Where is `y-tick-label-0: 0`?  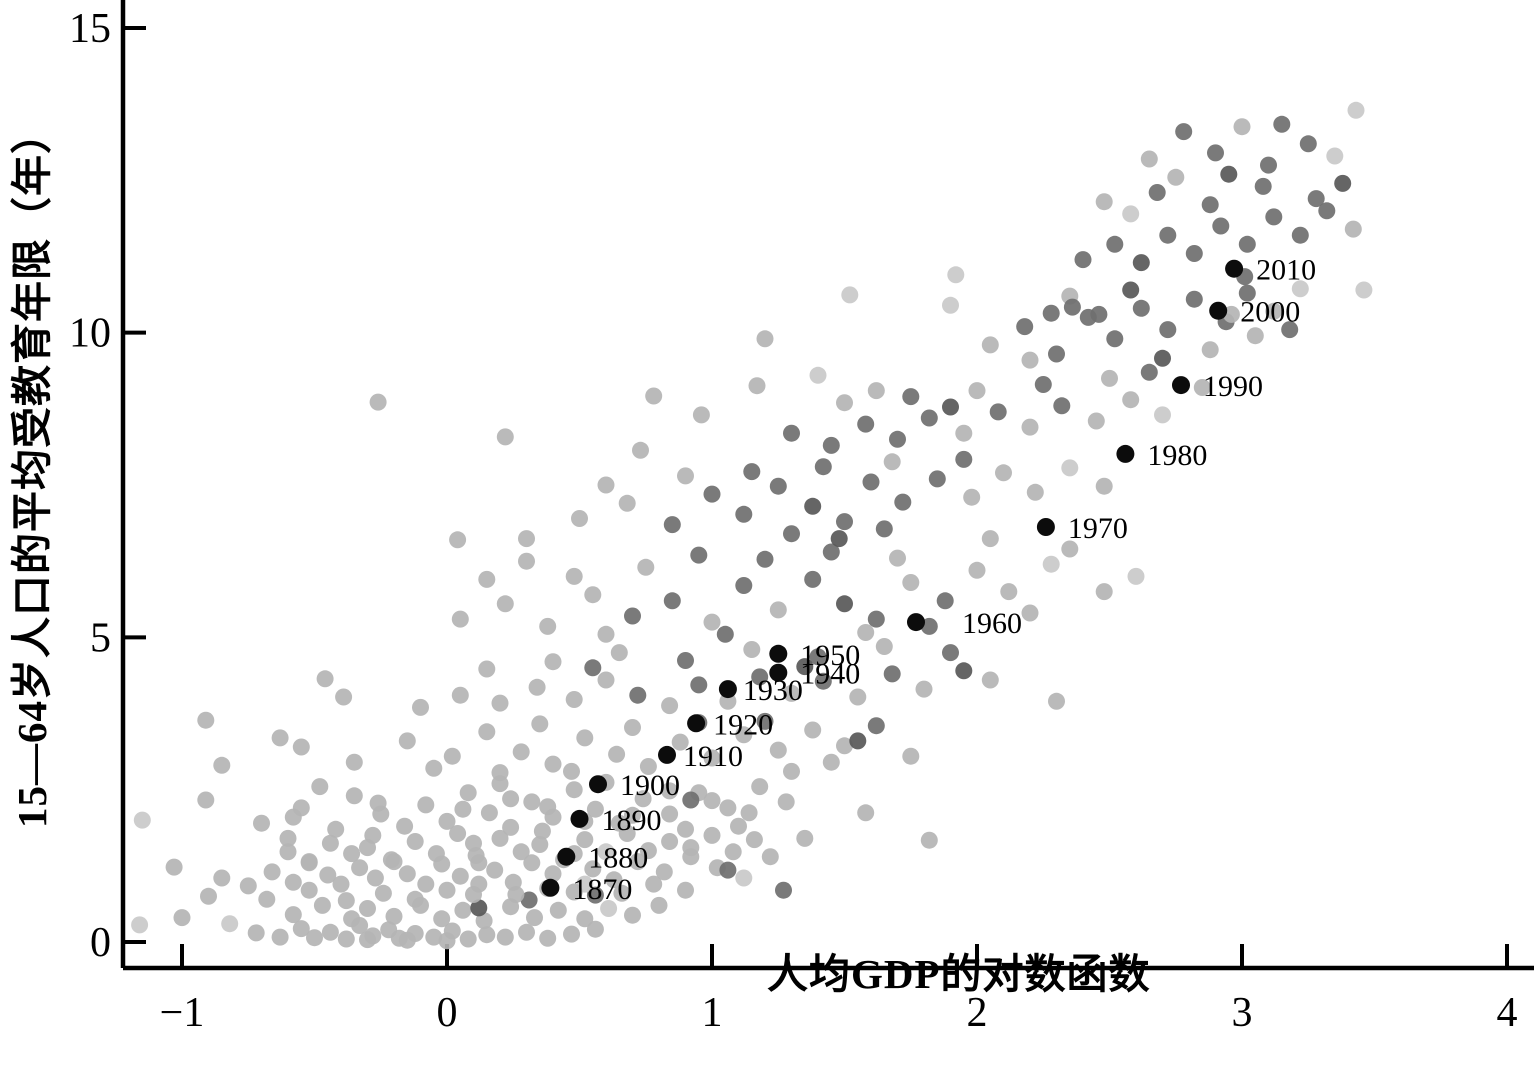 y-tick-label-0: 0 is located at coordinates (100, 943).